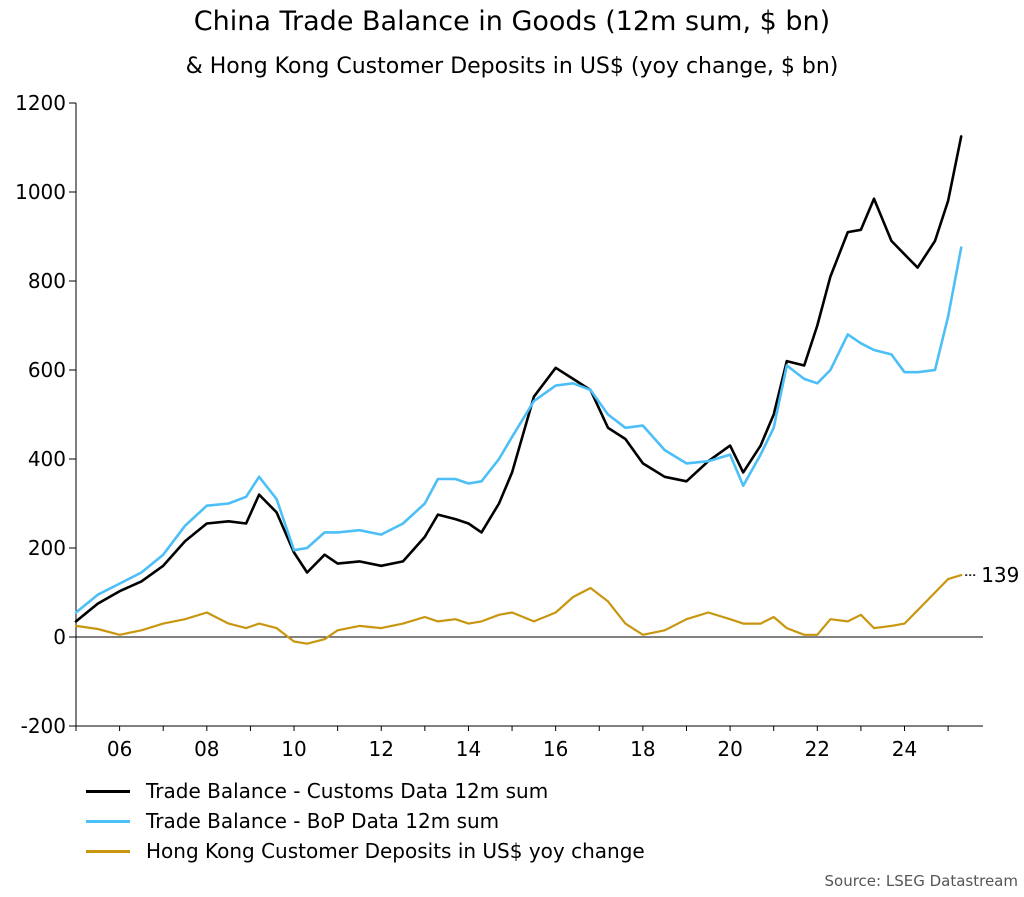 Image resolution: width=1024 pixels, height=897 pixels. Describe the element at coordinates (108, 851) in the screenshot. I see `legend-swatch-hk-deposits` at that location.